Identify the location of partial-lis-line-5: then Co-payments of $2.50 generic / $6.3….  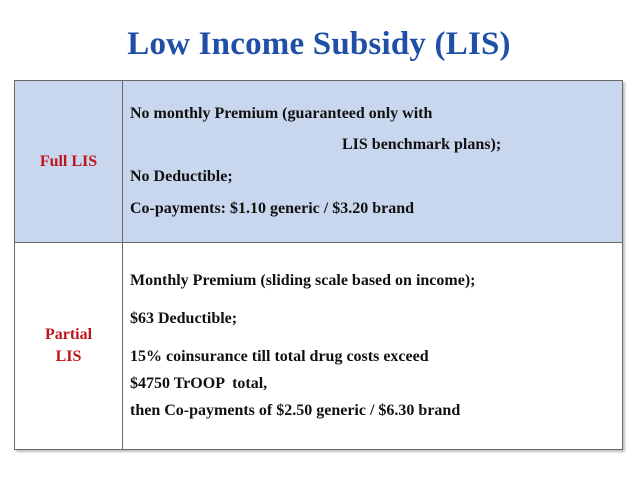
(295, 410).